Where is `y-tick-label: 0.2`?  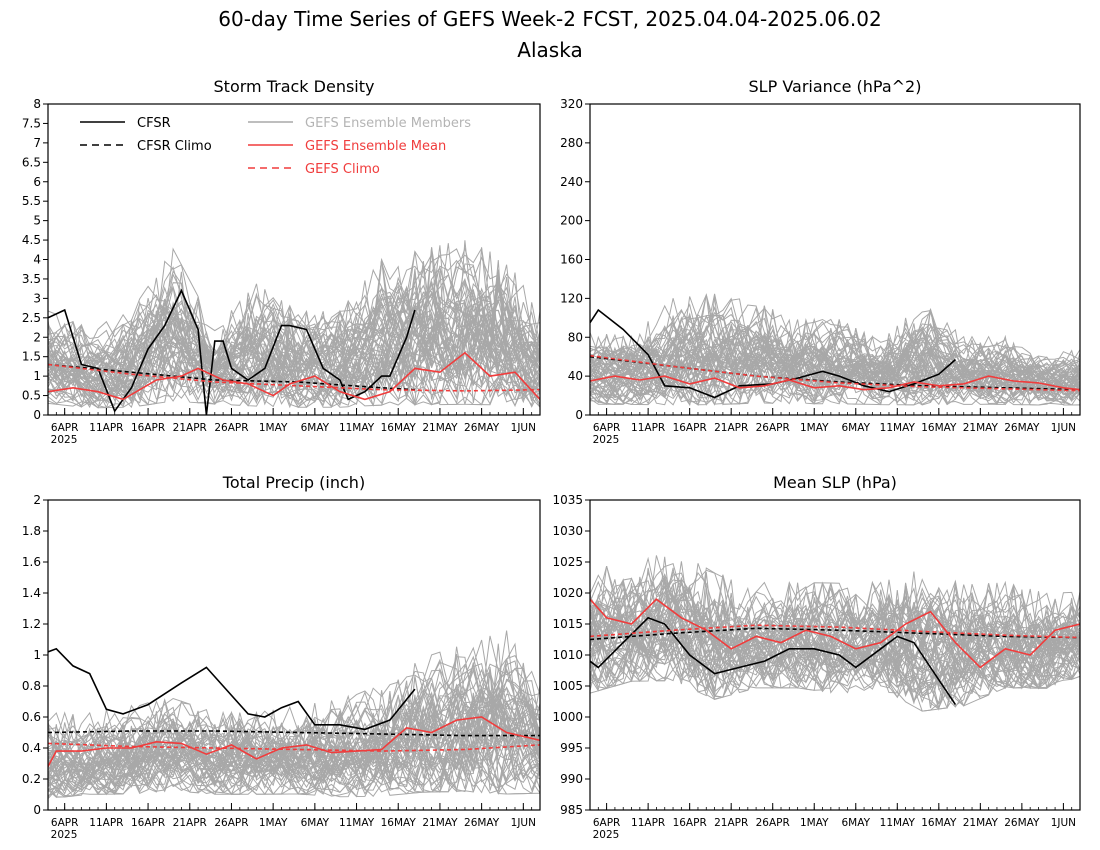 y-tick-label: 0.2 is located at coordinates (31, 779).